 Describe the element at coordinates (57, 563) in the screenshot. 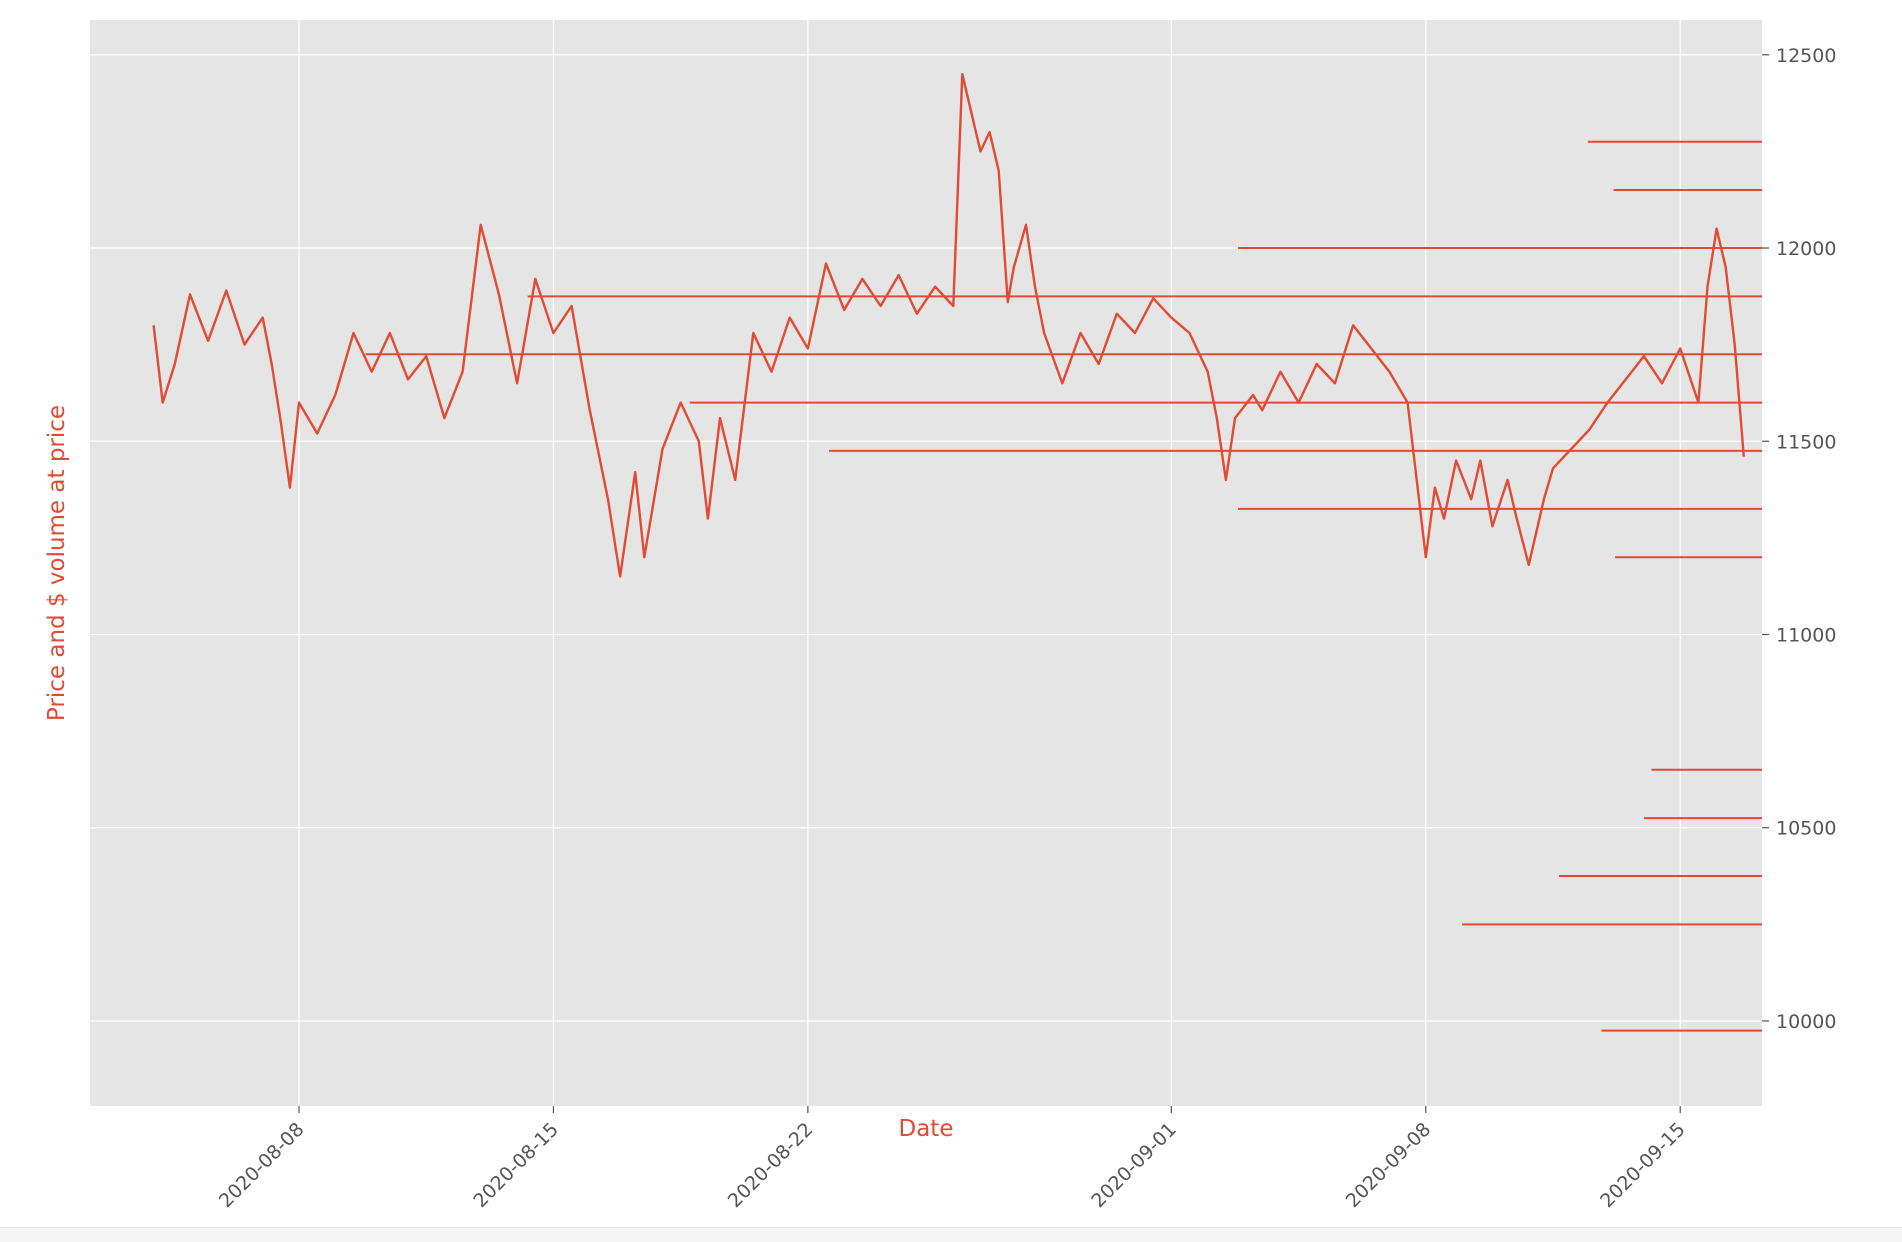

I see `y-axis-label: Price and $ volume at price` at that location.